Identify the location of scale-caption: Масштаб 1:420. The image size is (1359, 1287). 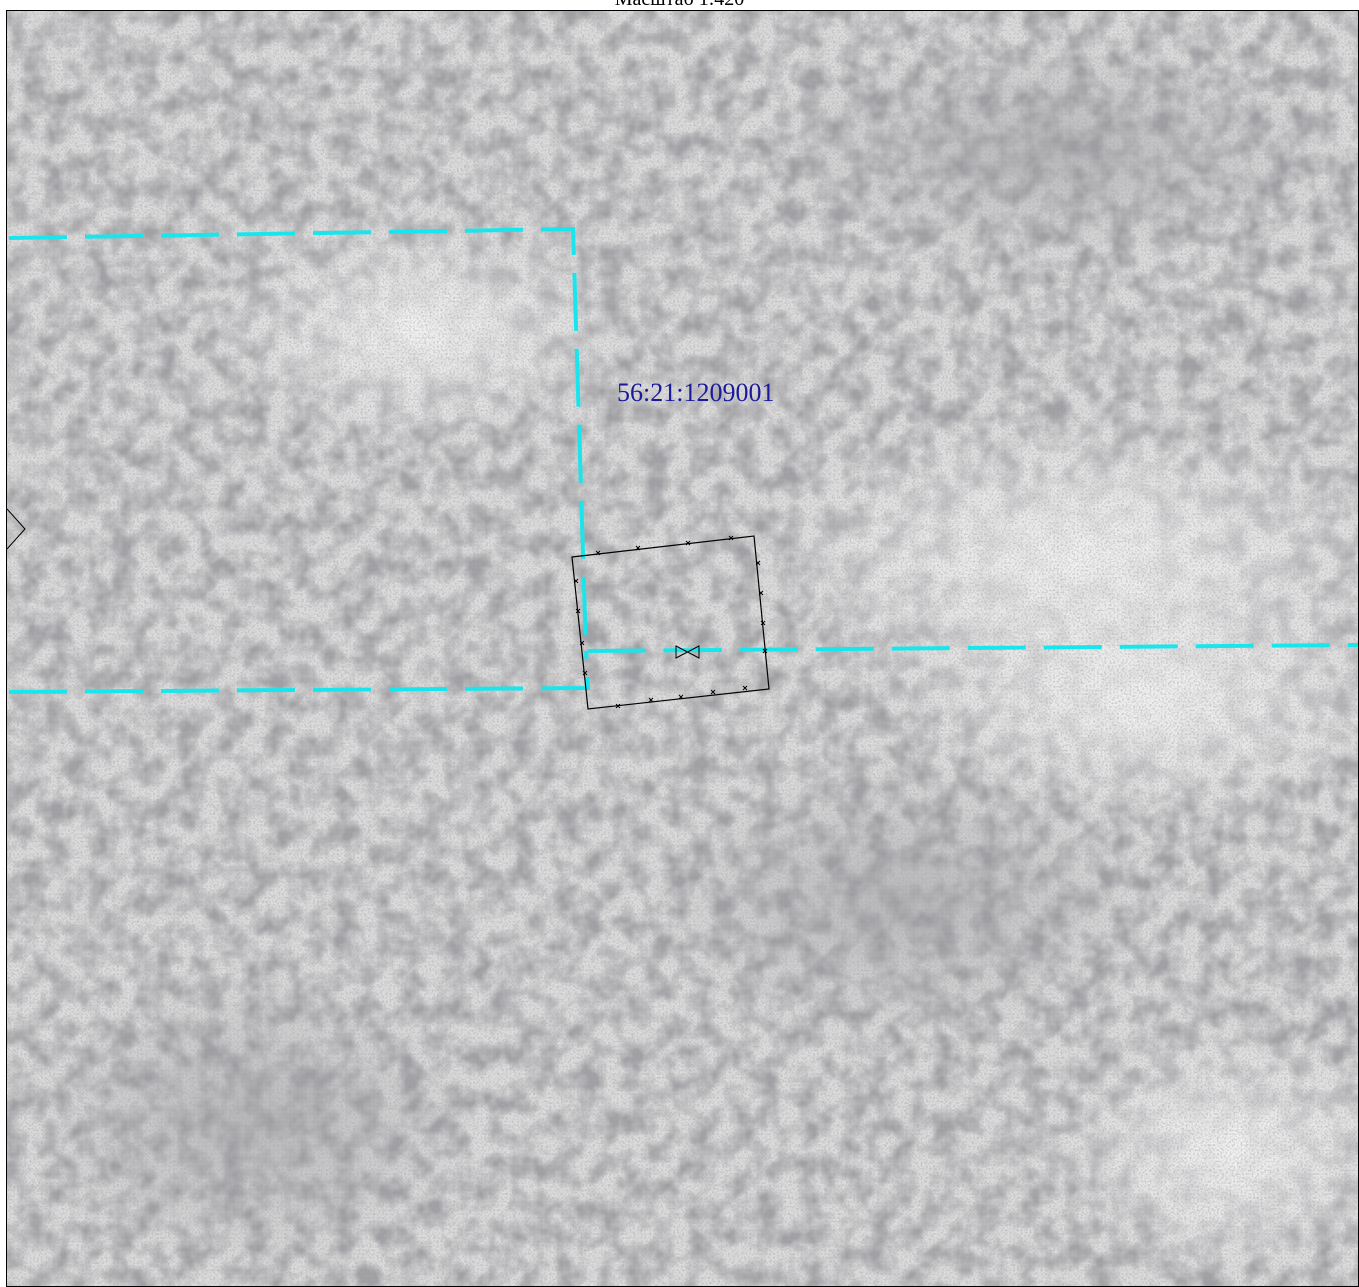
(679, 5).